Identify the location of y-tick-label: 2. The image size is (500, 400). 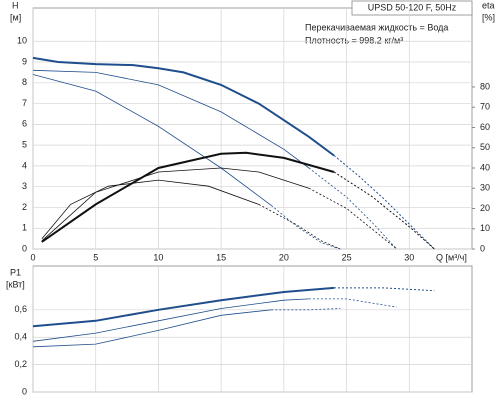
(24, 207).